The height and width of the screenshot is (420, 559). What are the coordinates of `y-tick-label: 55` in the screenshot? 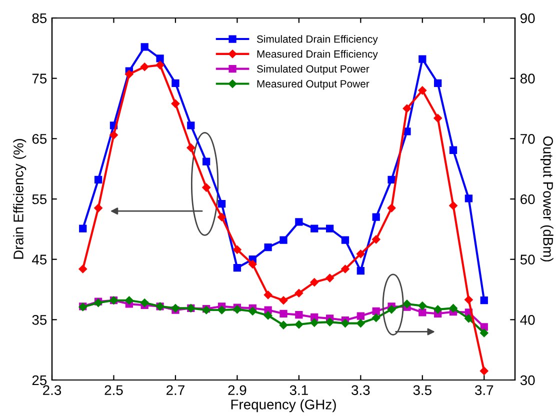 It's located at (39, 199).